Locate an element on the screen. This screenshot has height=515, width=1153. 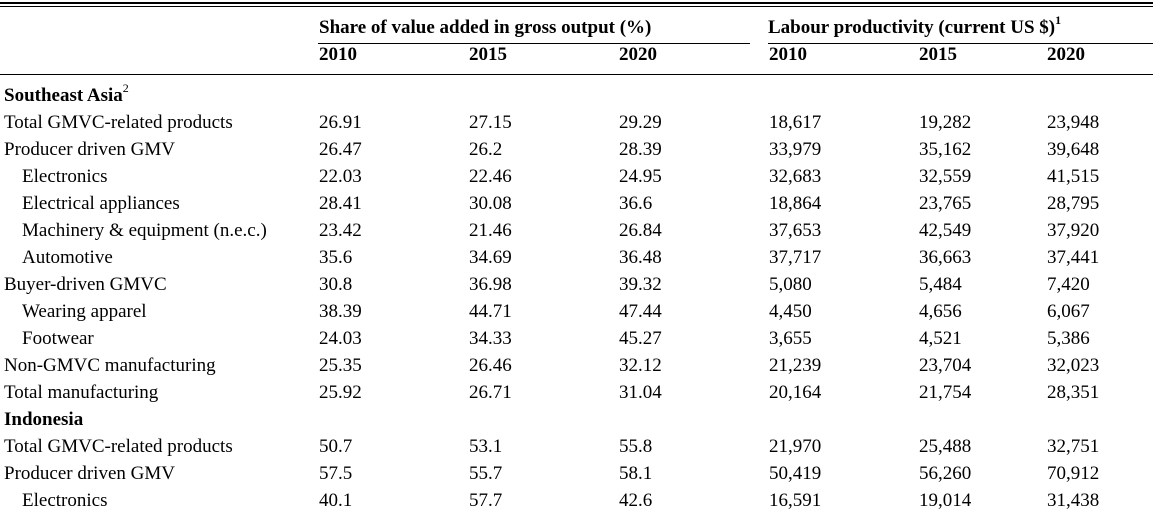
table-cell: 4,656 is located at coordinates (940, 311).